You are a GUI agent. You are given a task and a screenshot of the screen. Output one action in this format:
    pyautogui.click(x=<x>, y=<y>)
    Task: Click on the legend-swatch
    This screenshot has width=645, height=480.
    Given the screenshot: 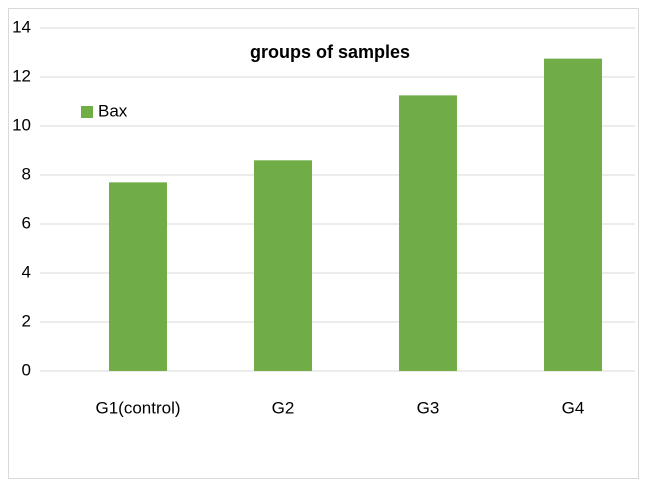 What is the action you would take?
    pyautogui.click(x=87, y=112)
    